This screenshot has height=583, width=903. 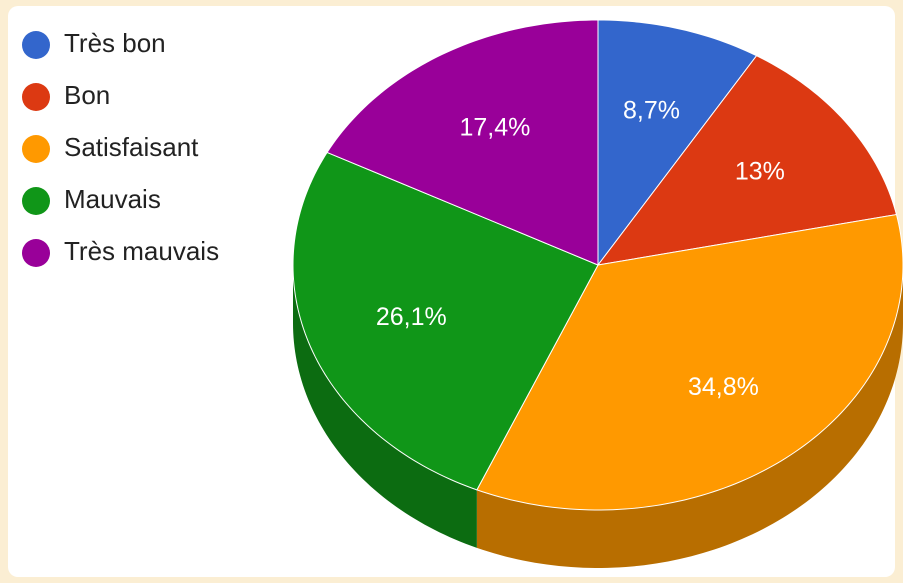 What do you see at coordinates (141, 251) in the screenshot?
I see `legend-label: Très mauvais` at bounding box center [141, 251].